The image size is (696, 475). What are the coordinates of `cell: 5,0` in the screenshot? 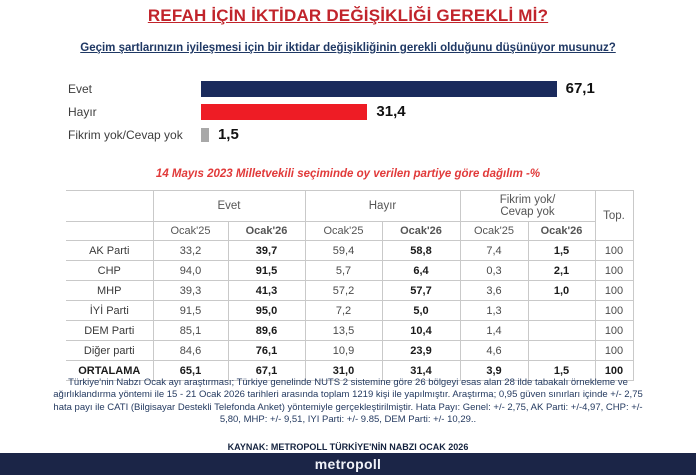 It's located at (421, 310).